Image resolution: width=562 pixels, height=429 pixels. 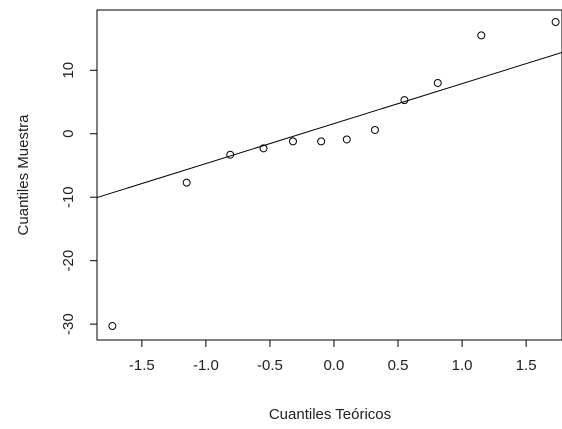 What do you see at coordinates (526, 365) in the screenshot?
I see `x-tick-label: 1.5` at bounding box center [526, 365].